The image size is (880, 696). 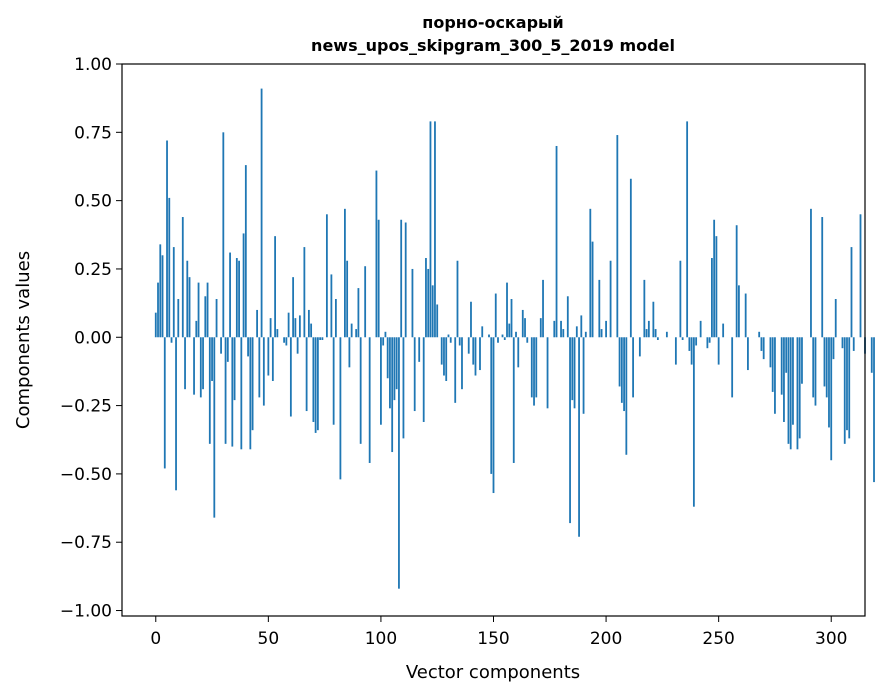 I want to click on x-tick-label: 0, so click(x=155, y=639).